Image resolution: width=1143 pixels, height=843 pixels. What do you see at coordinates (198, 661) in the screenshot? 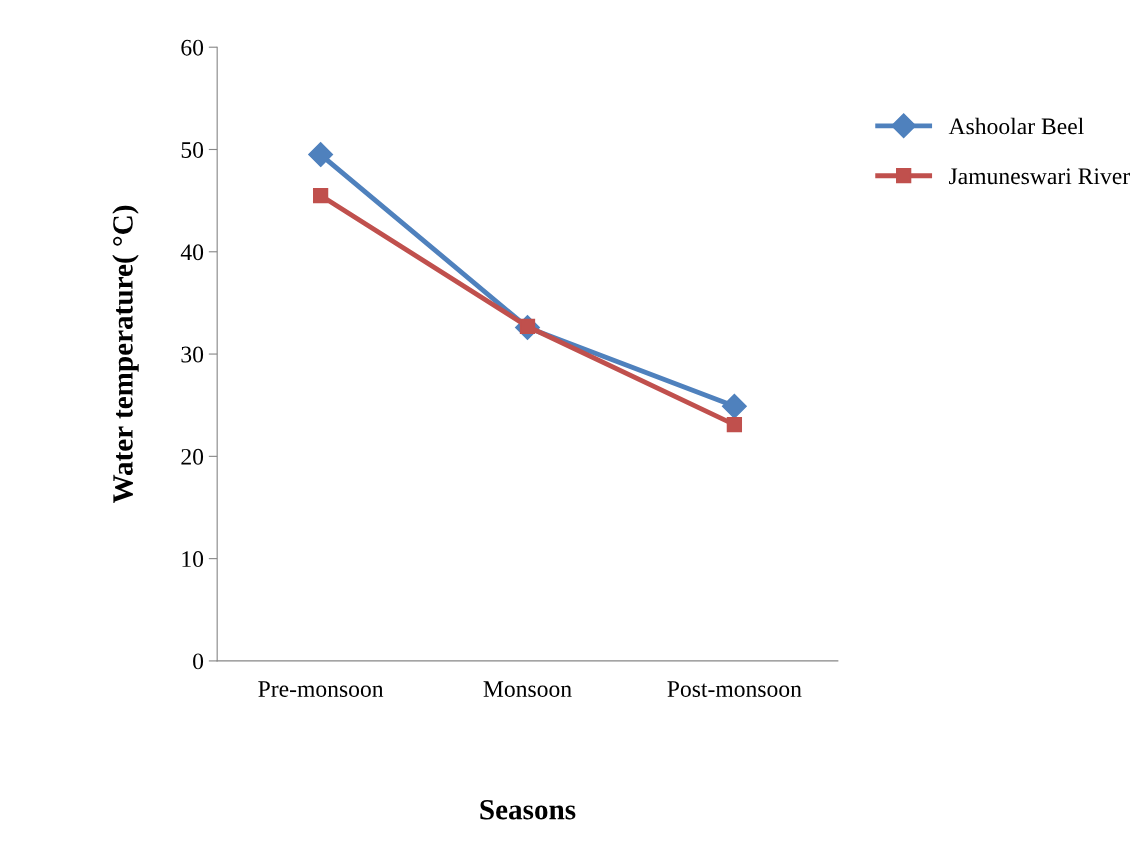
I see `y-tick-label: 0` at bounding box center [198, 661].